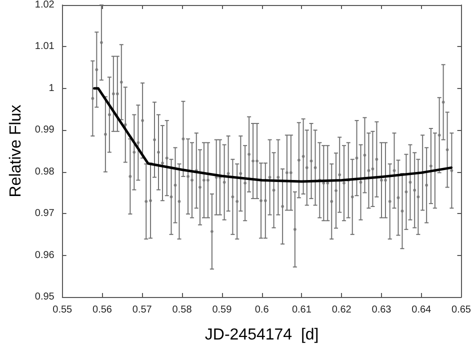 This screenshot has width=474, height=348. Describe the element at coordinates (44, 130) in the screenshot. I see `y-tick-label: 0.99` at that location.